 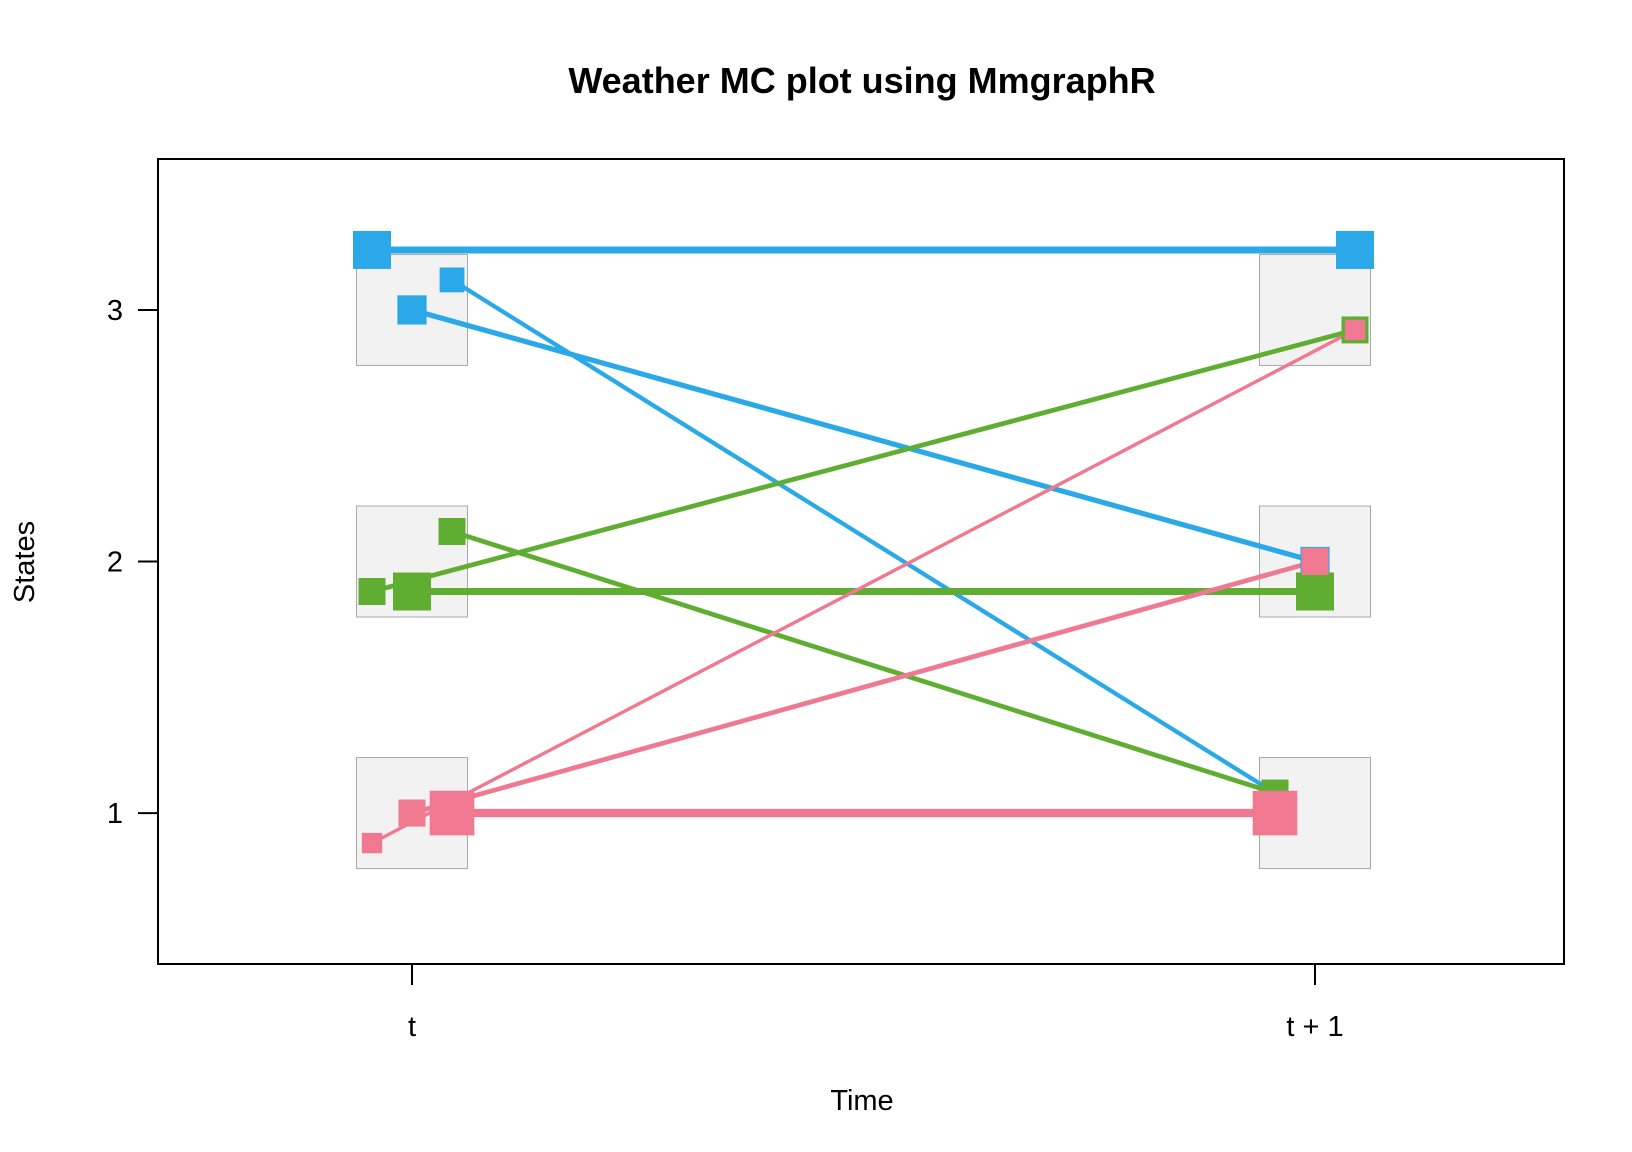 What do you see at coordinates (25, 562) in the screenshot?
I see `y-axis-label: States` at bounding box center [25, 562].